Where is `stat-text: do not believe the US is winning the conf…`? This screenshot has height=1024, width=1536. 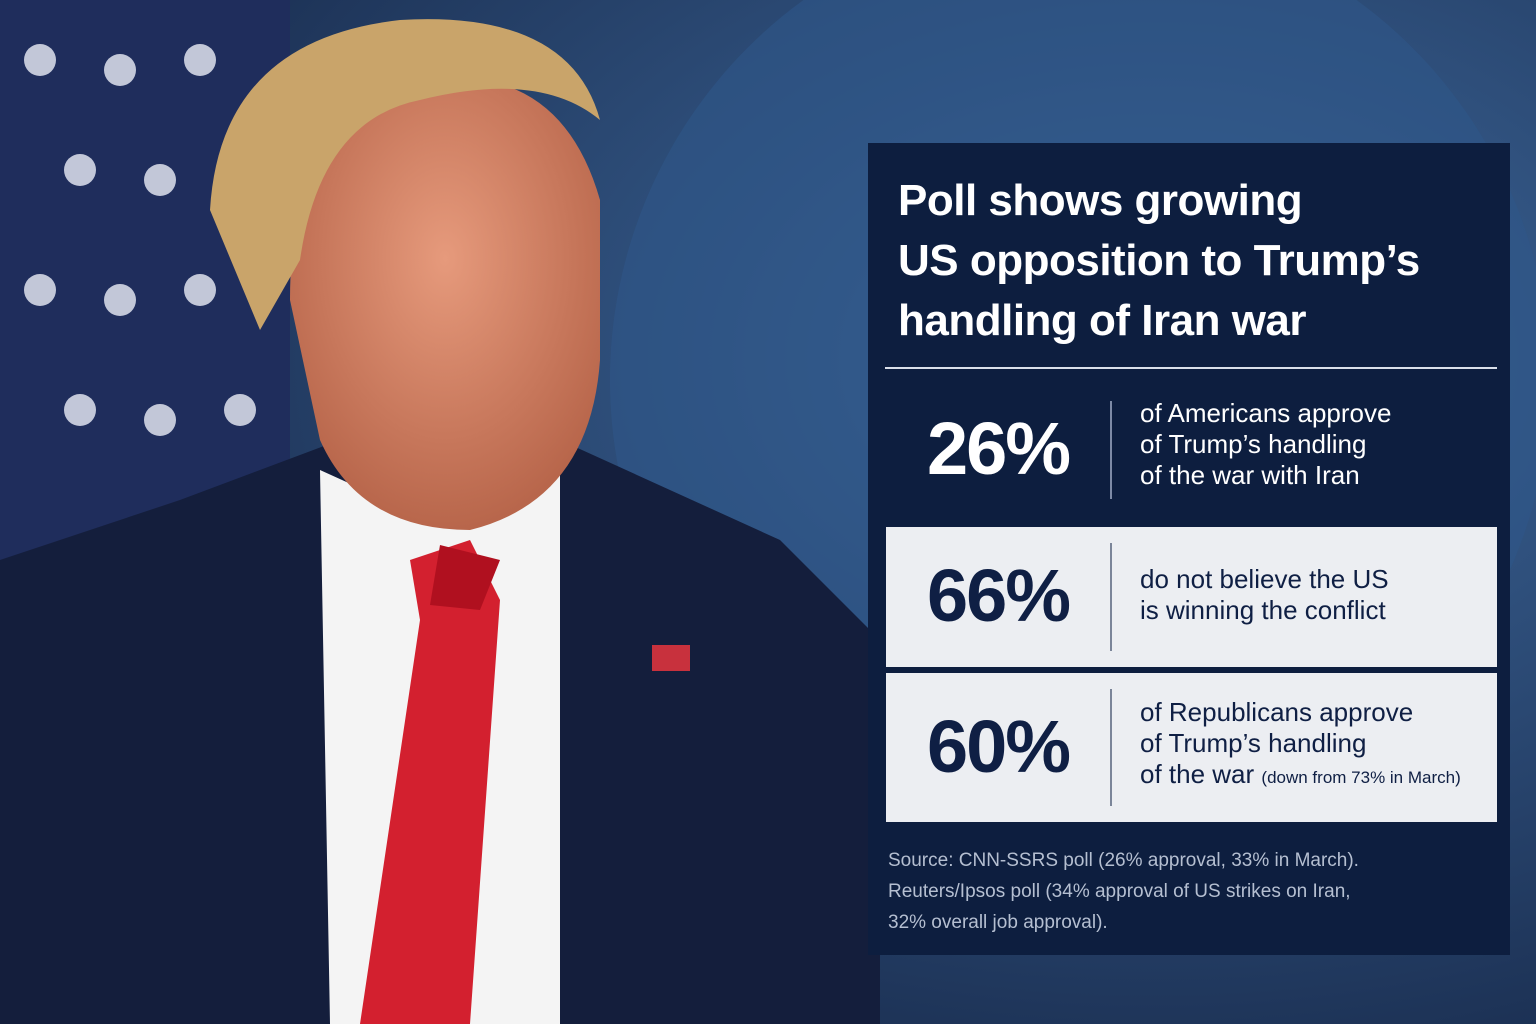
stat-text: do not believe the US is winning the conf… is located at coordinates (1264, 595).